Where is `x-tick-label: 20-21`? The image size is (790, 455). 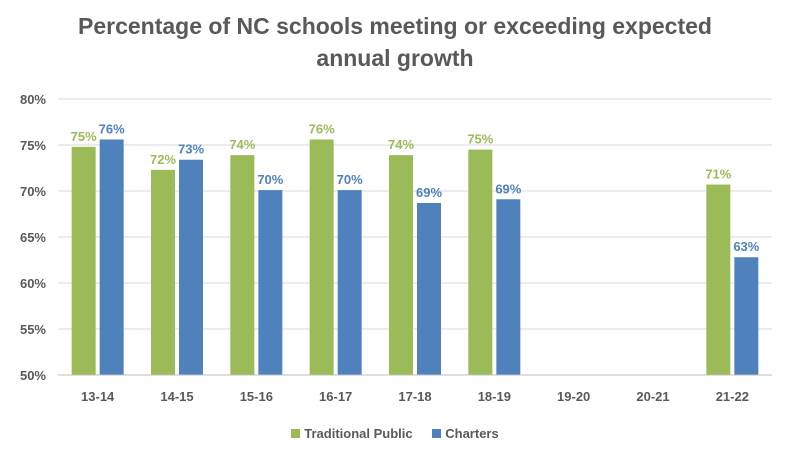 x-tick-label: 20-21 is located at coordinates (652, 396).